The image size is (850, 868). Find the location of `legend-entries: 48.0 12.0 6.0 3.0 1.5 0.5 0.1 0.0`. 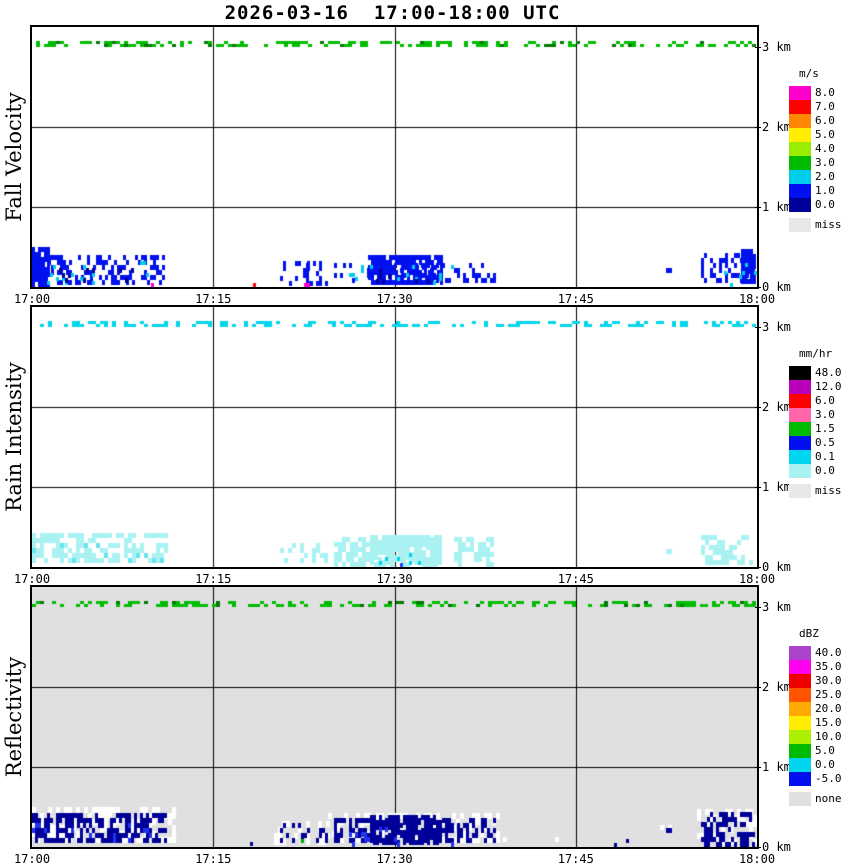

legend-entries: 48.0 12.0 6.0 3.0 1.5 0.5 0.1 0.0 is located at coordinates (815, 422).